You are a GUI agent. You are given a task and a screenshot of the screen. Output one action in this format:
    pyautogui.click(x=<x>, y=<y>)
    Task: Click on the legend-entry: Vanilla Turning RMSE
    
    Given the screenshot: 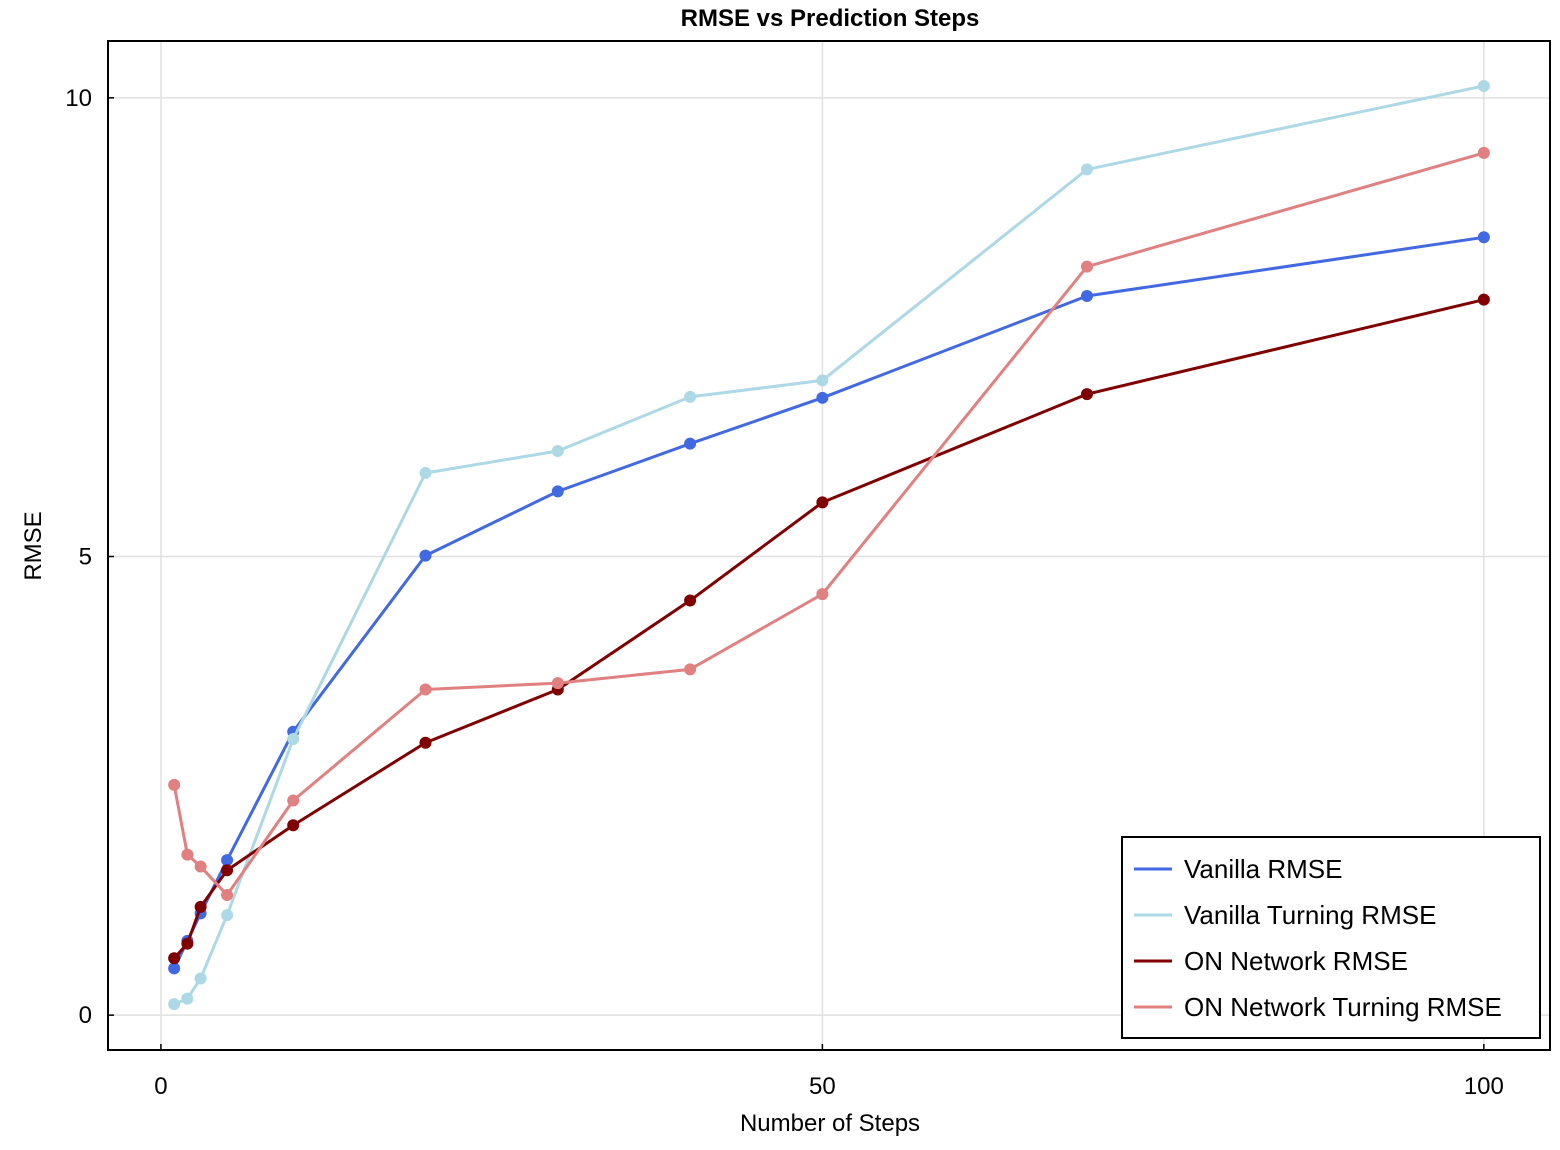 What is the action you would take?
    pyautogui.click(x=1285, y=915)
    